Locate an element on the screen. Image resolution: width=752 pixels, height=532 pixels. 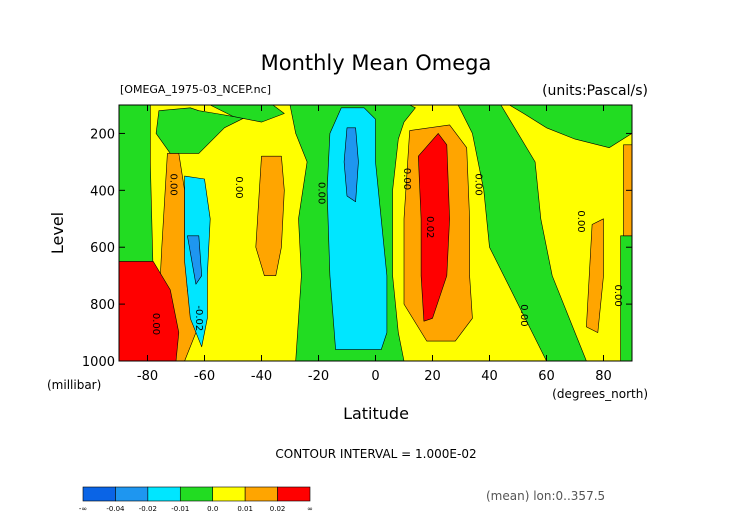
y-axis-unit: (millibar) is located at coordinates (74, 385).